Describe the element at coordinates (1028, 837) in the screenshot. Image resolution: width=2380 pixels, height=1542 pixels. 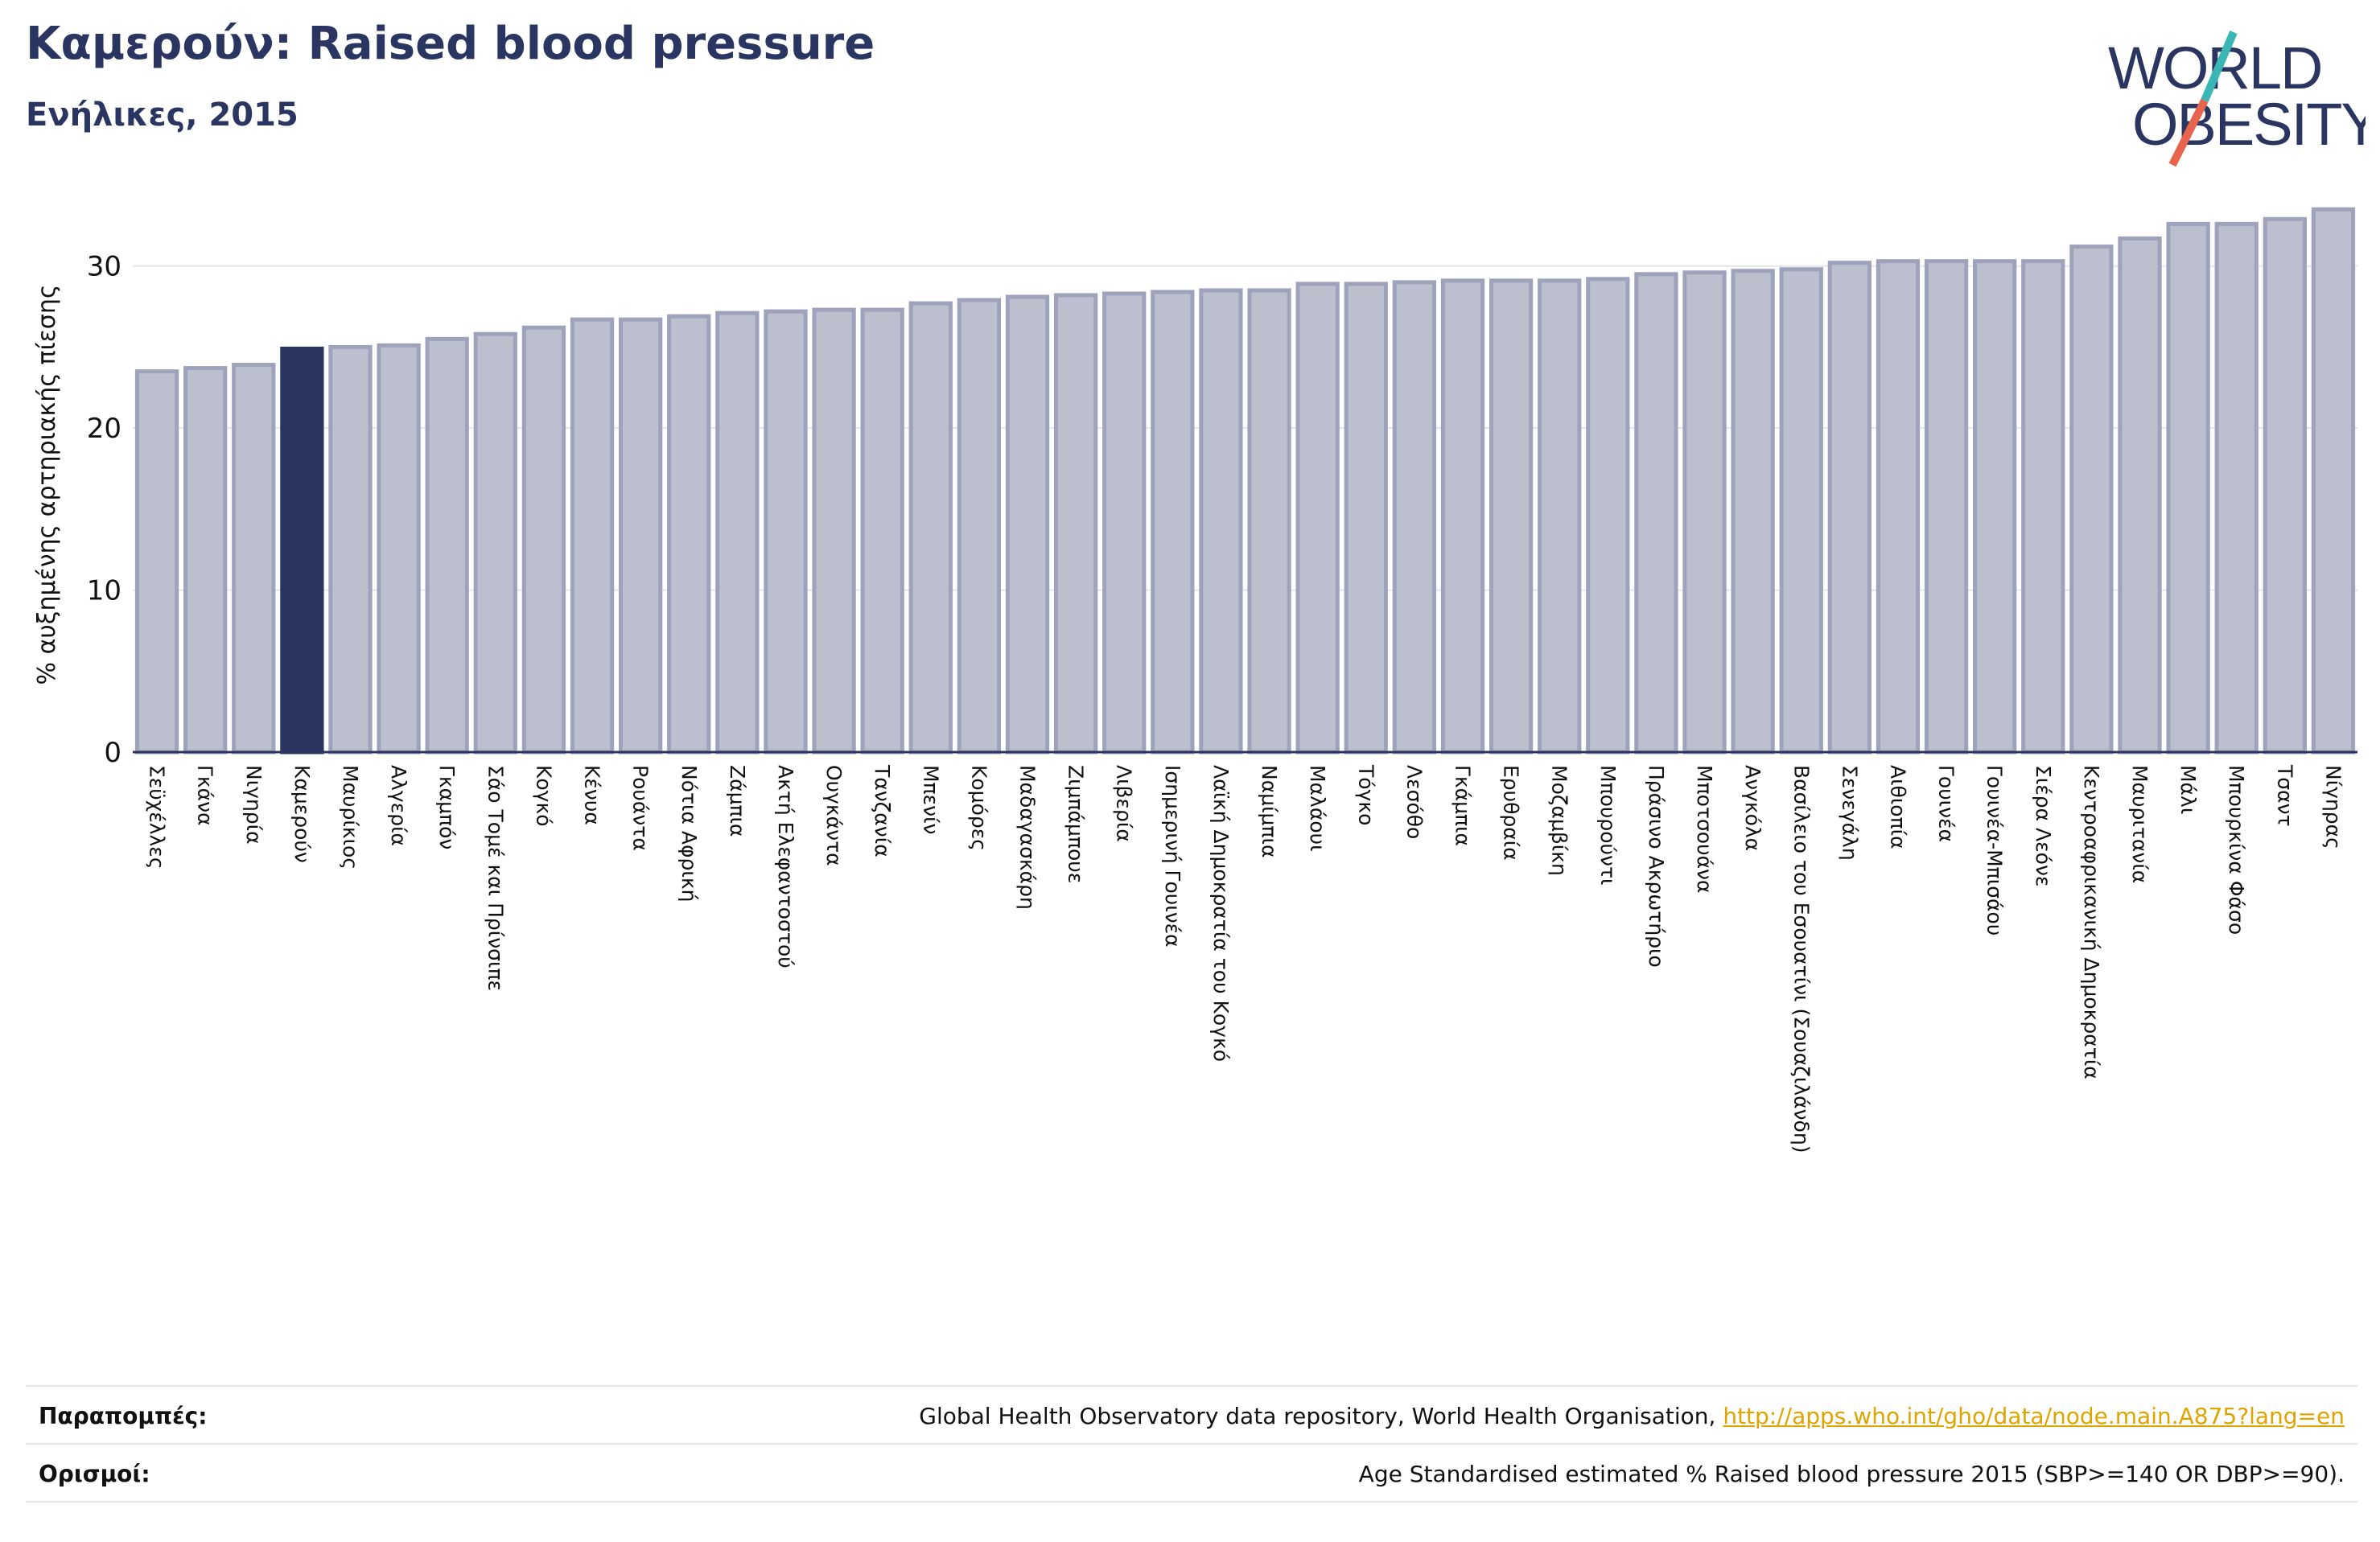
I see `x-tick-label: Μαδαγασκάρη` at that location.